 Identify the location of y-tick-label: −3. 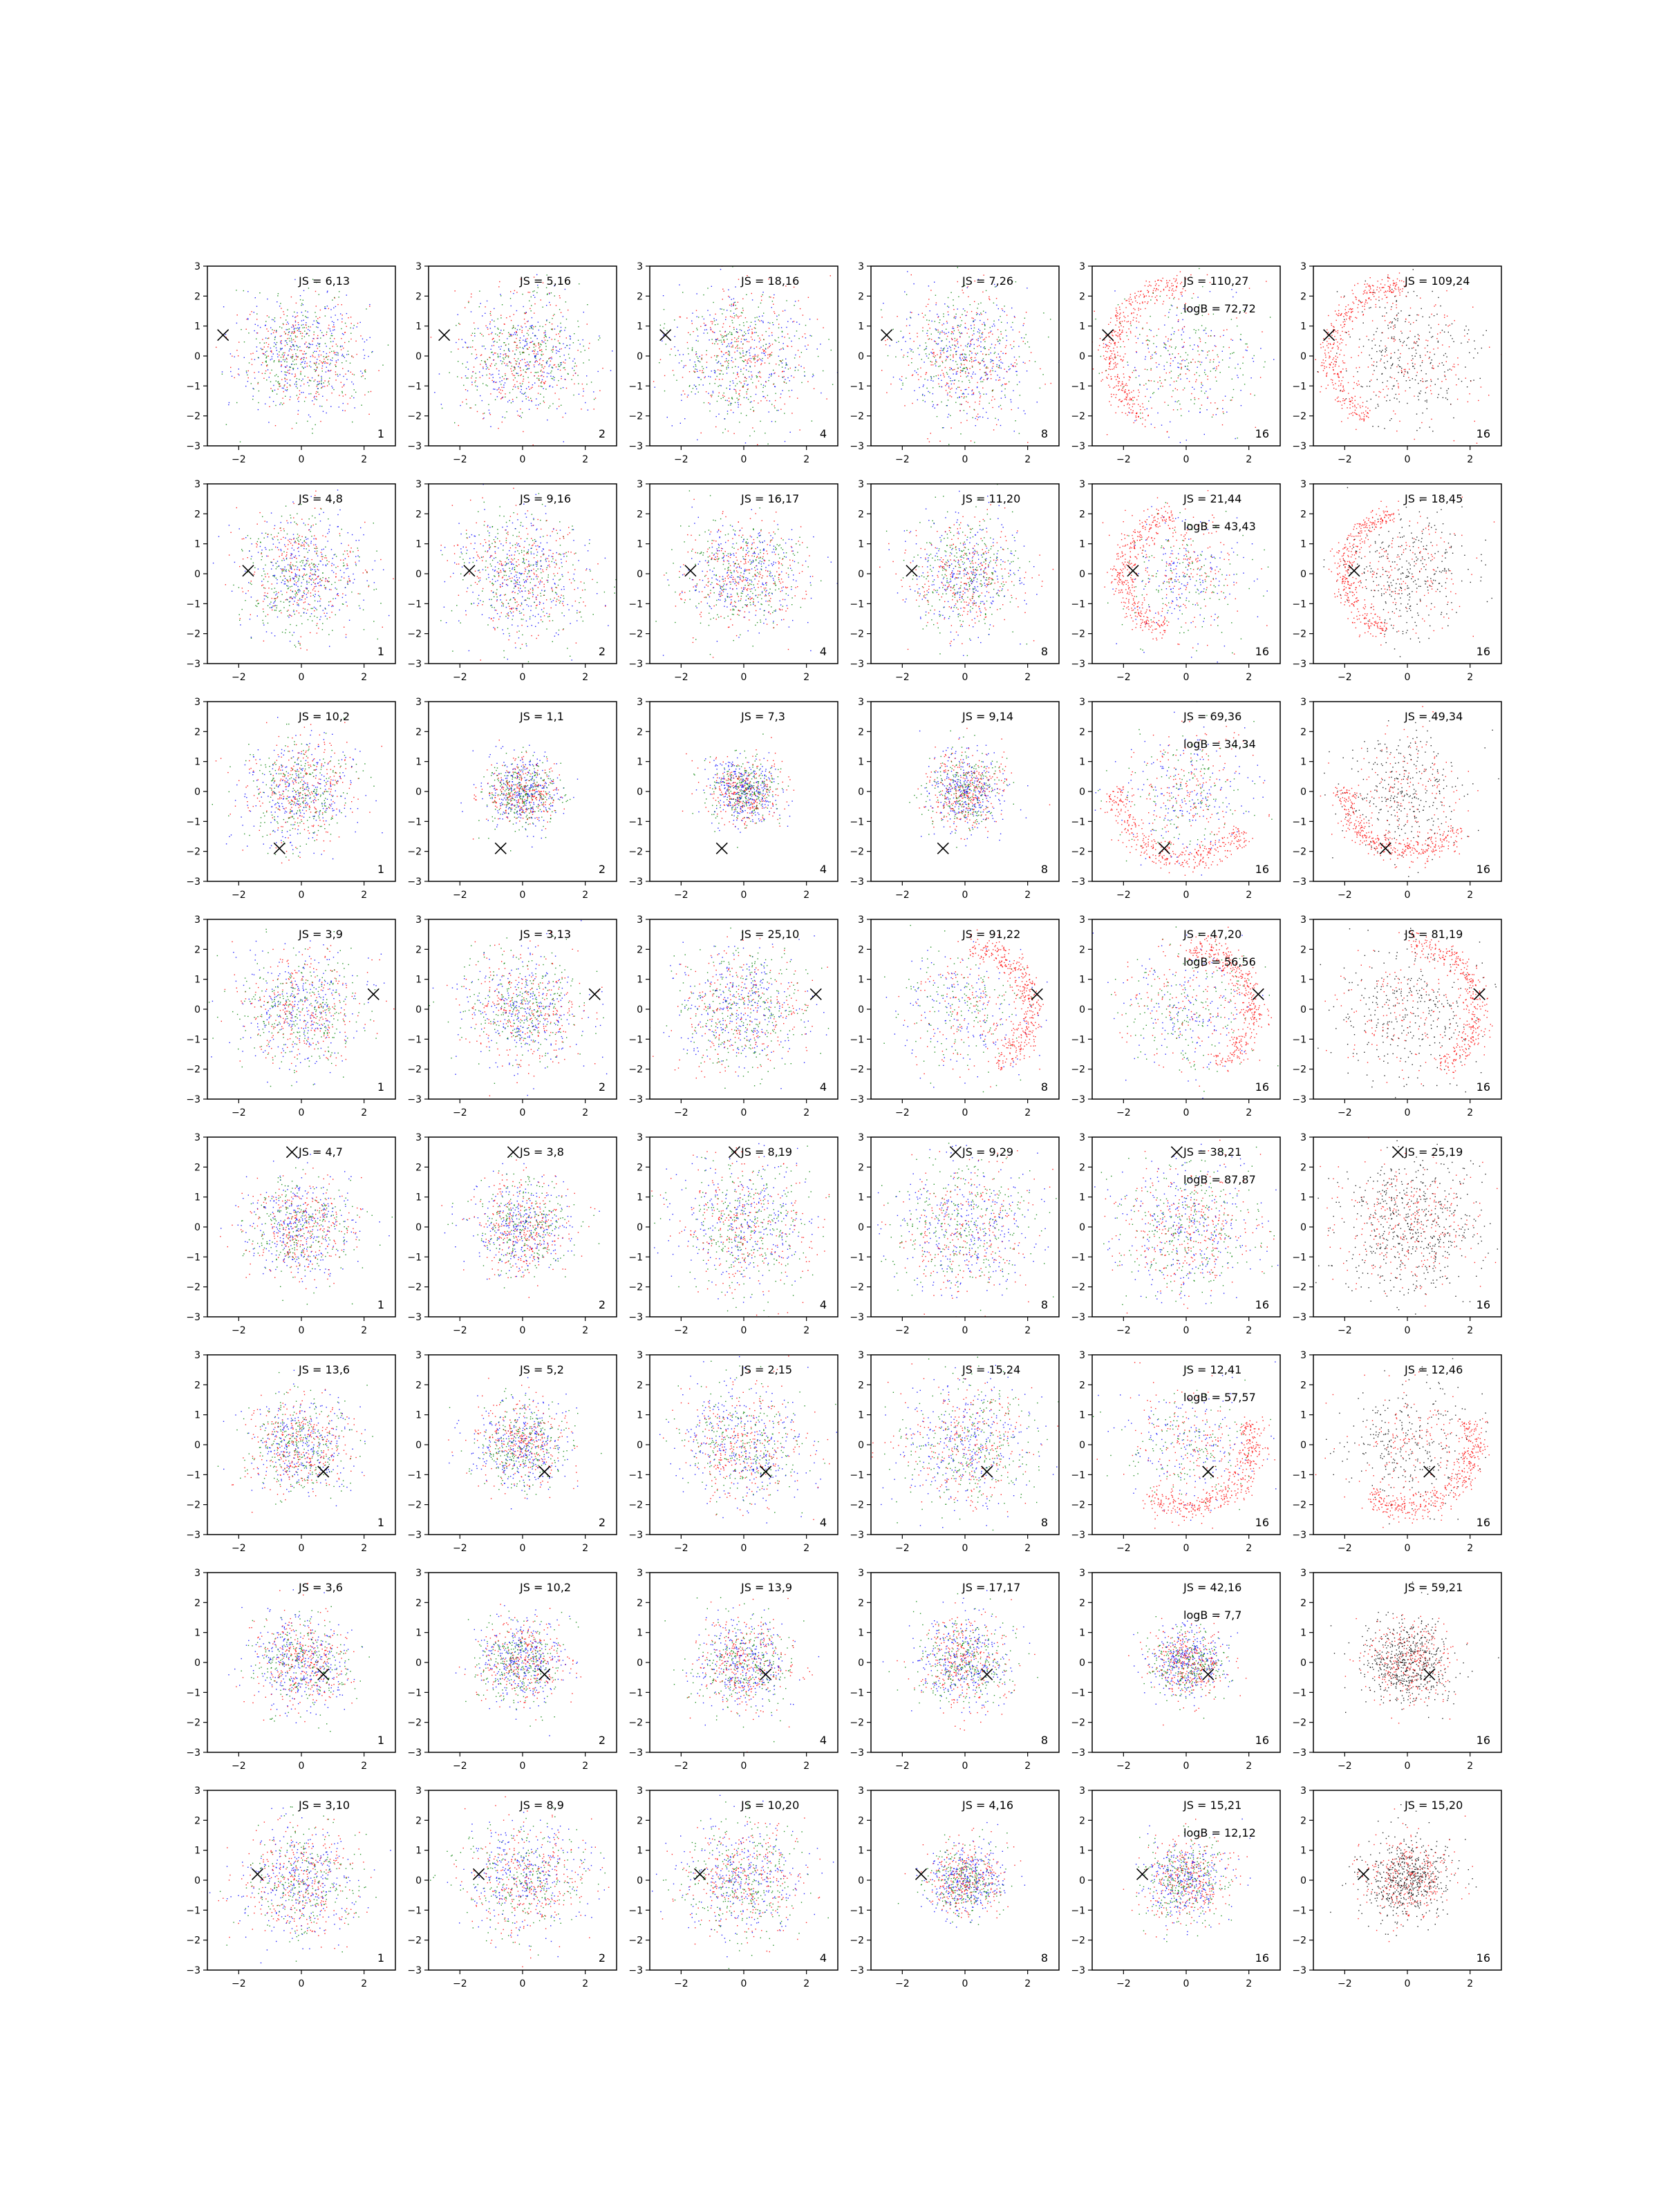
(636, 446).